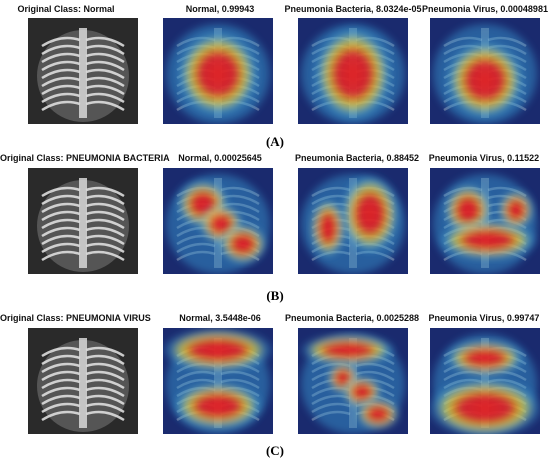 The width and height of the screenshot is (550, 463). Describe the element at coordinates (485, 381) in the screenshot. I see `heatmap-c-virus` at that location.